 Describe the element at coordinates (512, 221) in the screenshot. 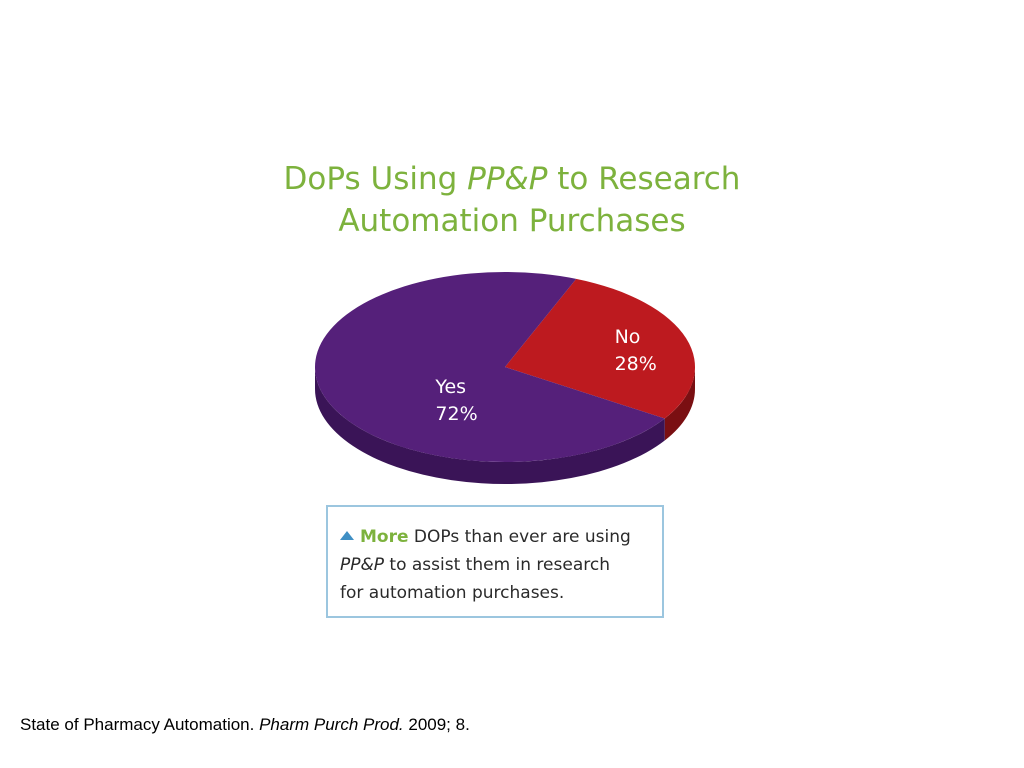

I see `chart-title-line2: Automation Purchases` at that location.